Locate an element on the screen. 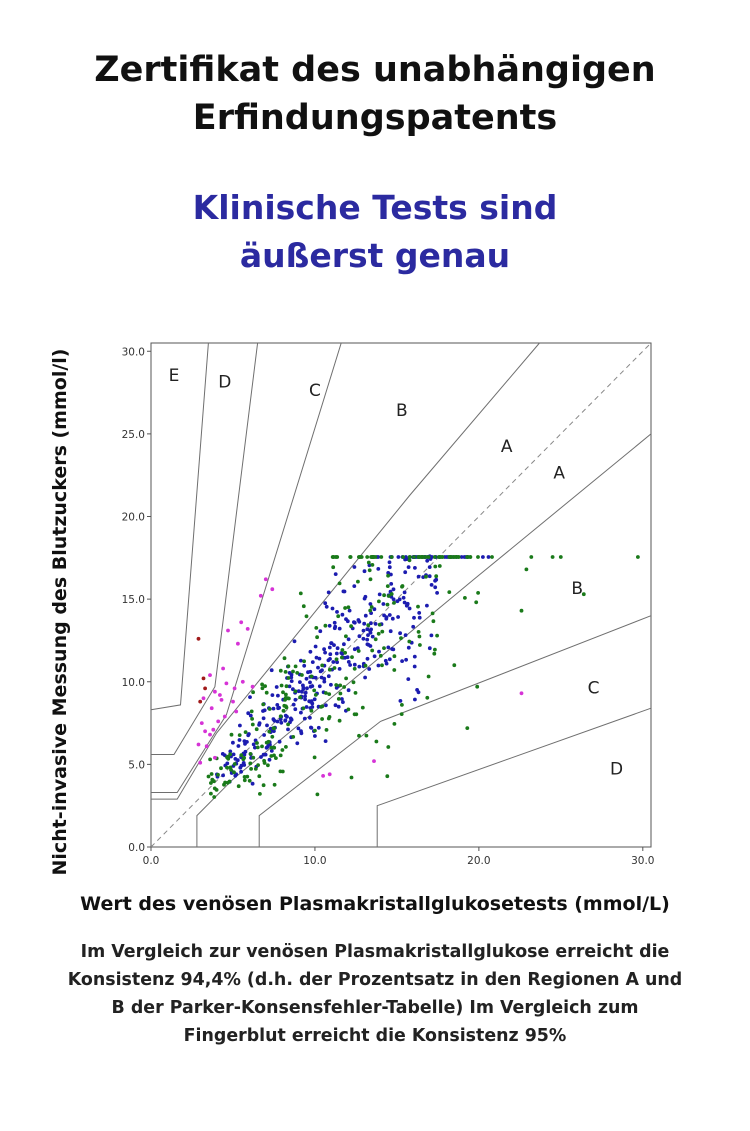  zone-label-a: A is located at coordinates (559, 474).